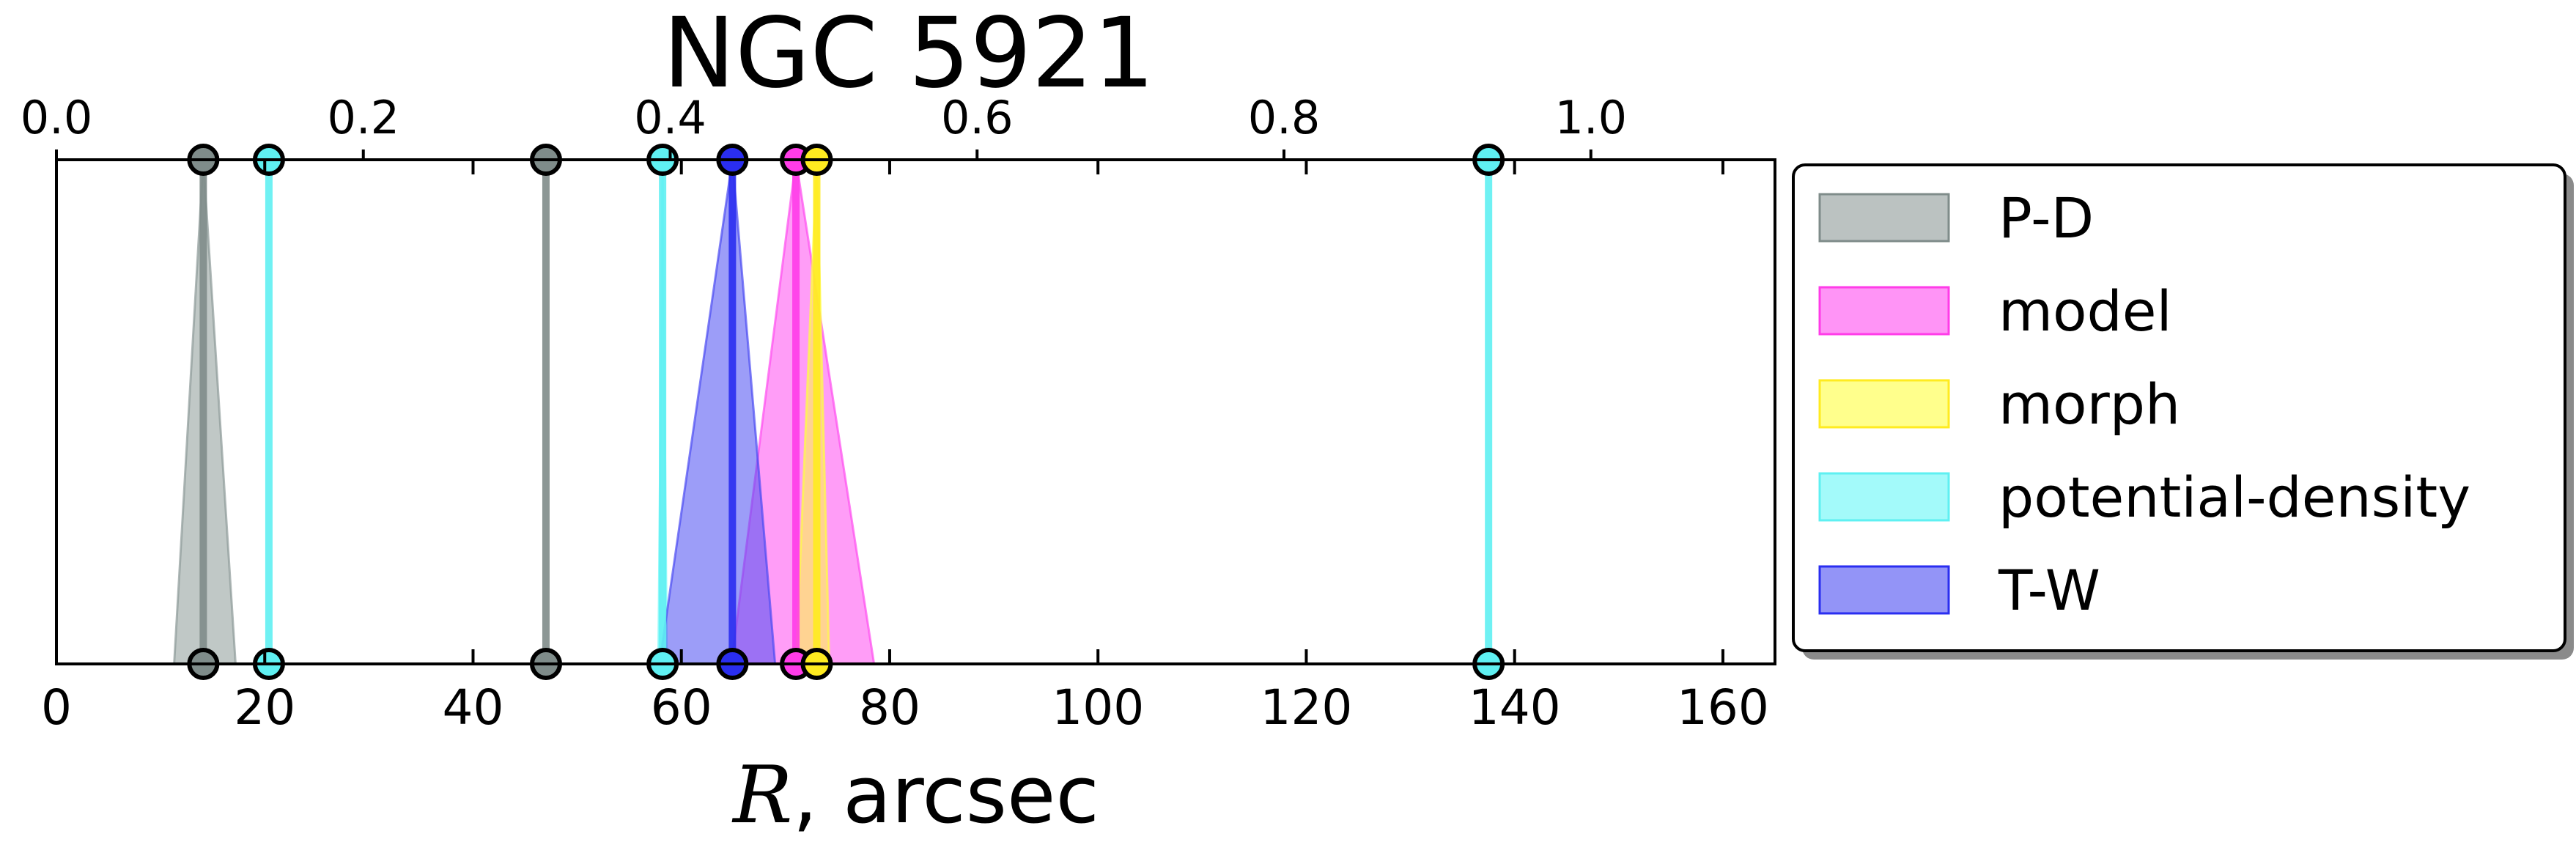 The height and width of the screenshot is (853, 2576). What do you see at coordinates (945, 795) in the screenshot?
I see `x-axis-unit: , arcsec` at bounding box center [945, 795].